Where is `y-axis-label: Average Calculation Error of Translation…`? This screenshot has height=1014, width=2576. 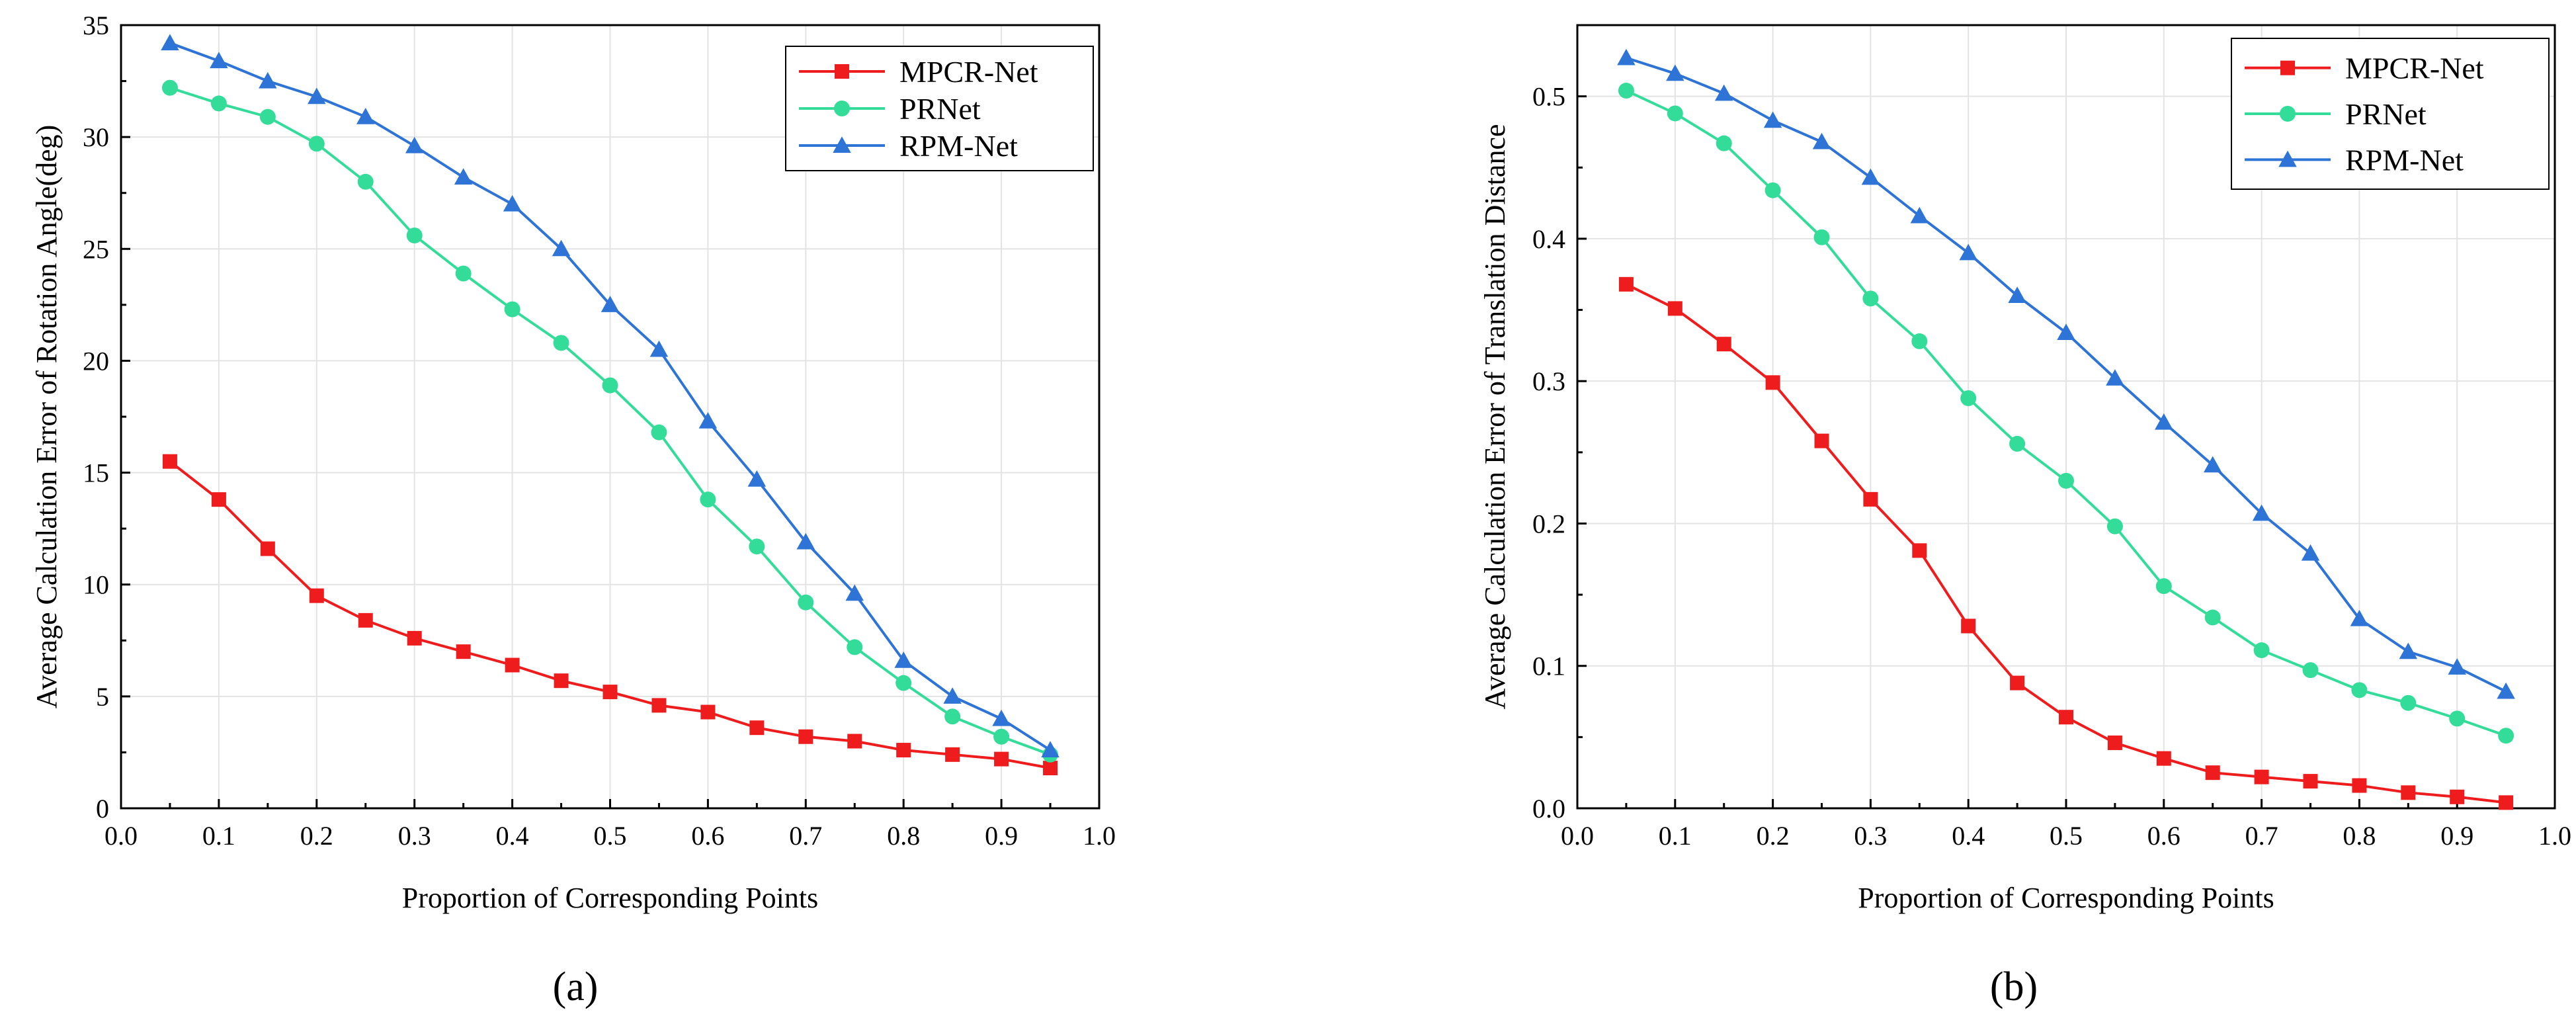 y-axis-label: Average Calculation Error of Translation… is located at coordinates (1495, 416).